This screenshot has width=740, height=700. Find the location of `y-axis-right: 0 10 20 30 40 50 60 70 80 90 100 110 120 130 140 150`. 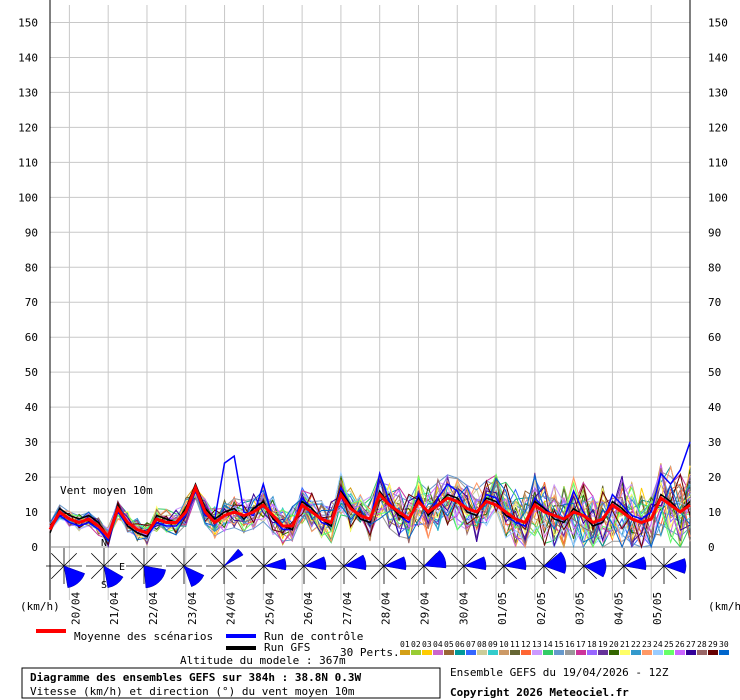

y-axis-right: 0 10 20 30 40 50 60 70 80 90 100 110 120 130 140 150 is located at coordinates (718, 285).